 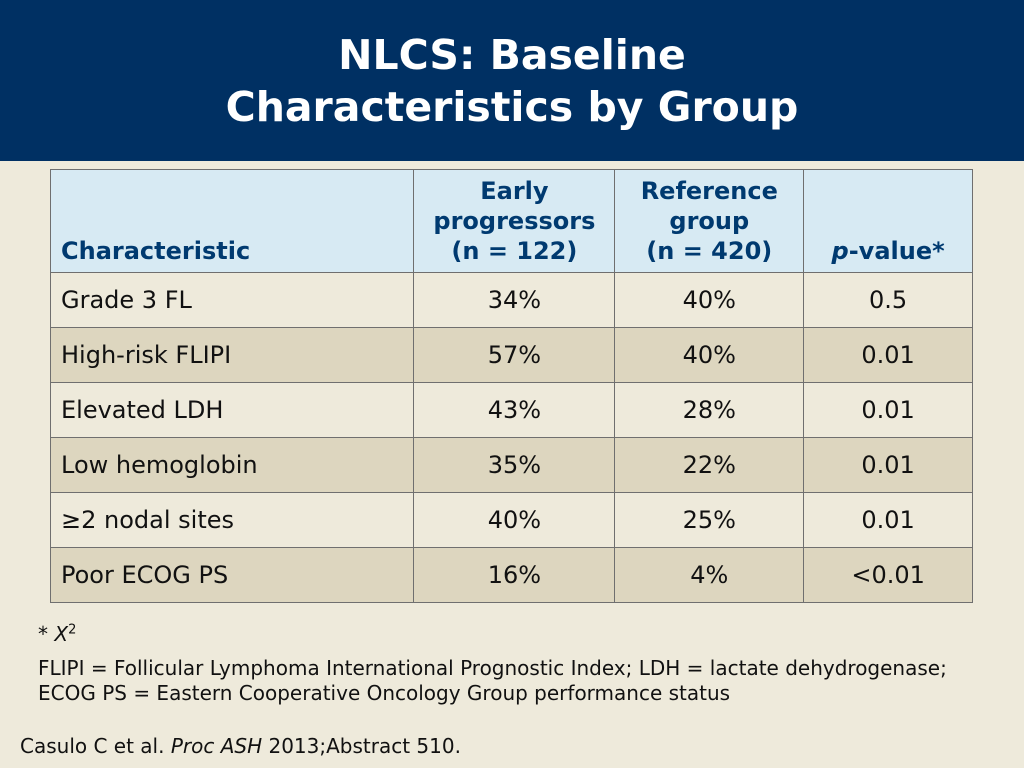 I want to click on cell-characteristic: Grade 3 FL, so click(x=232, y=300).